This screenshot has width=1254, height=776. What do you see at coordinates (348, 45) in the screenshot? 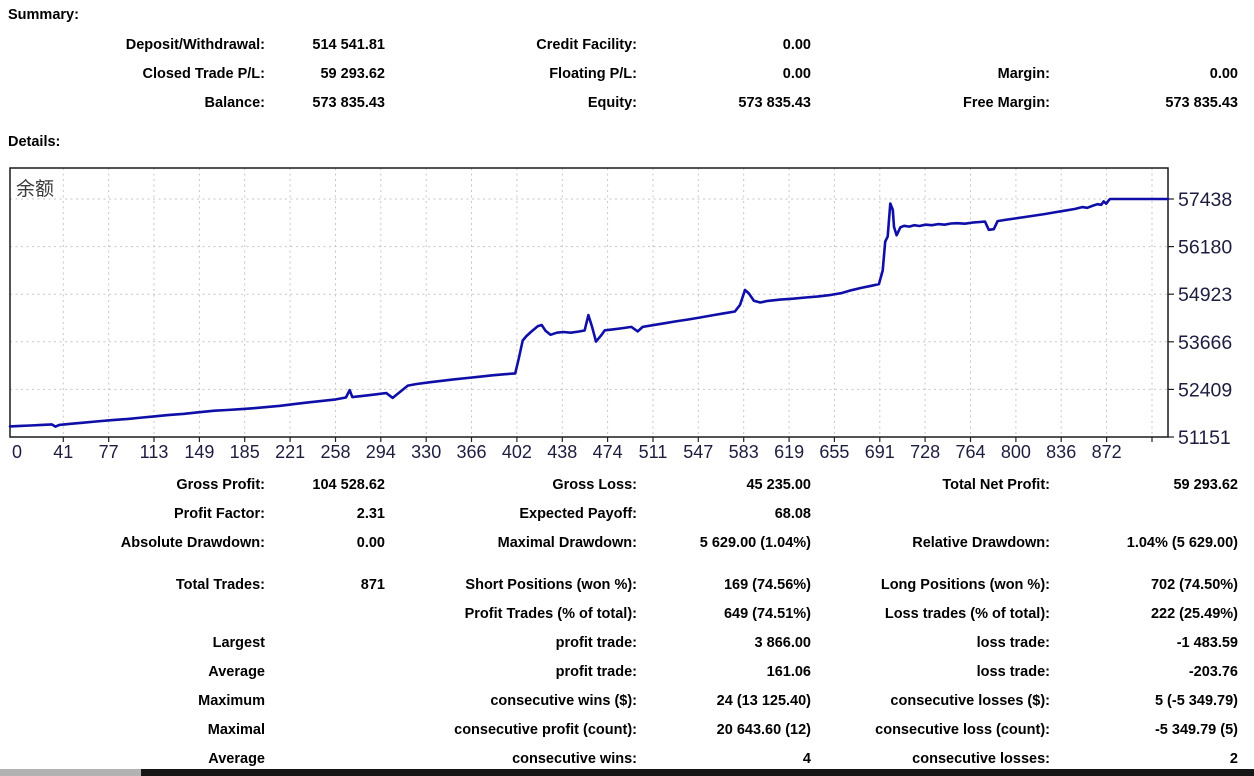
I see `summary-value: 514 541.81` at bounding box center [348, 45].